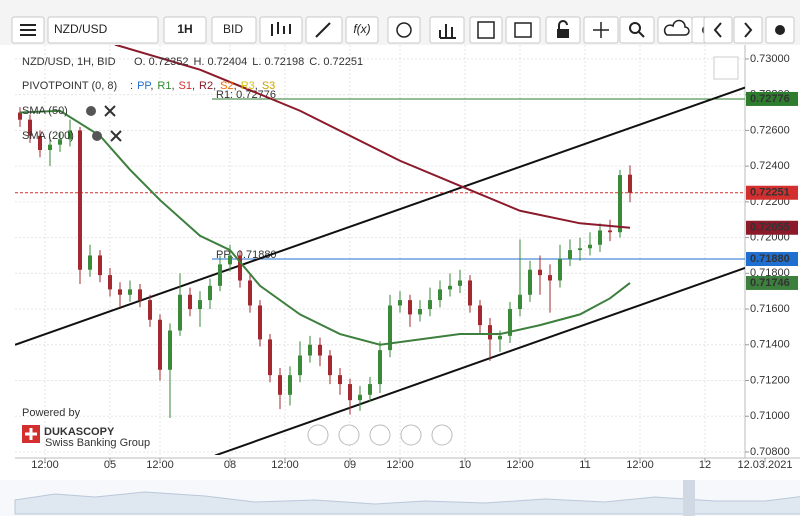  Describe the element at coordinates (689, 498) in the screenshot. I see `navigator-handle` at that location.